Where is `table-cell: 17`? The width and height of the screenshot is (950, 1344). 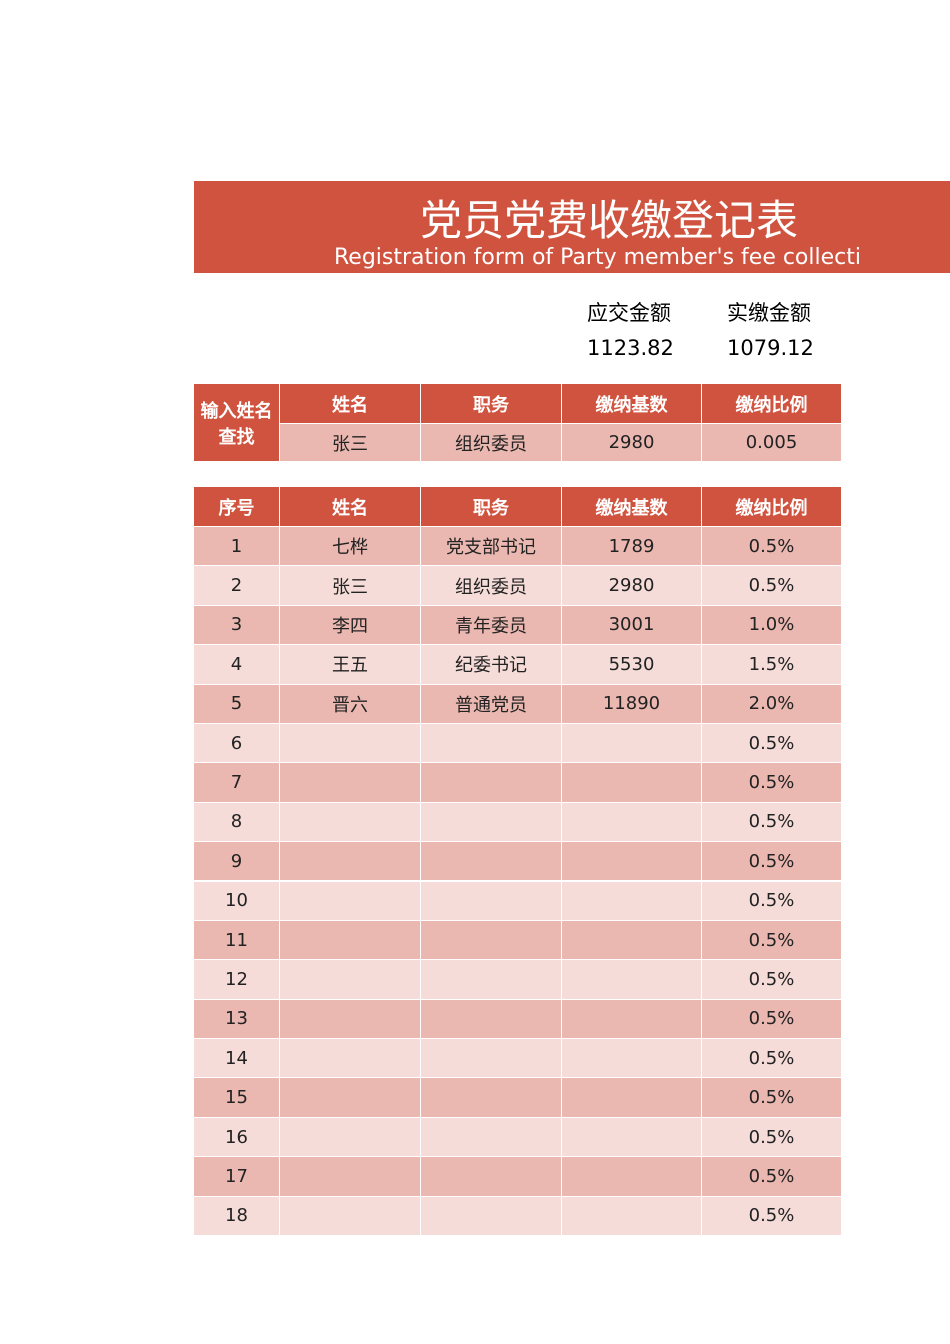 table-cell: 17 is located at coordinates (237, 1177).